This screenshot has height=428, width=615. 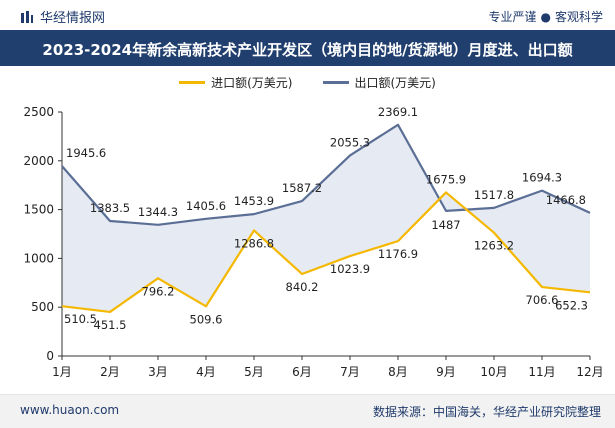 What do you see at coordinates (571, 305) in the screenshot?
I see `import-data-label: 652.3` at bounding box center [571, 305].